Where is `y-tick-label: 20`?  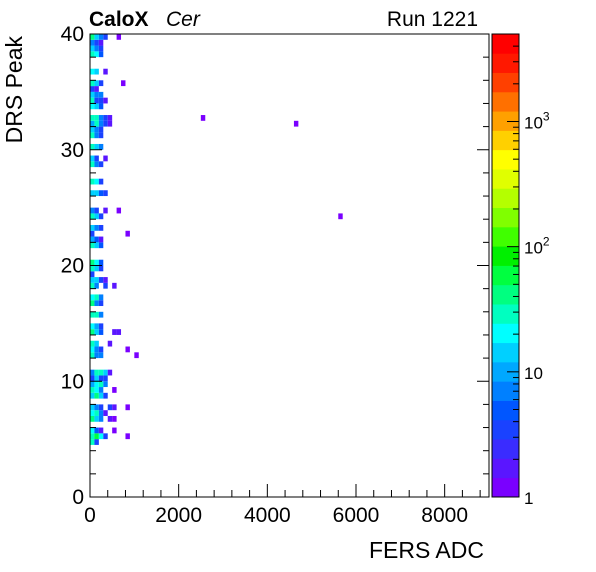
y-tick-label: 20 is located at coordinates (72, 266).